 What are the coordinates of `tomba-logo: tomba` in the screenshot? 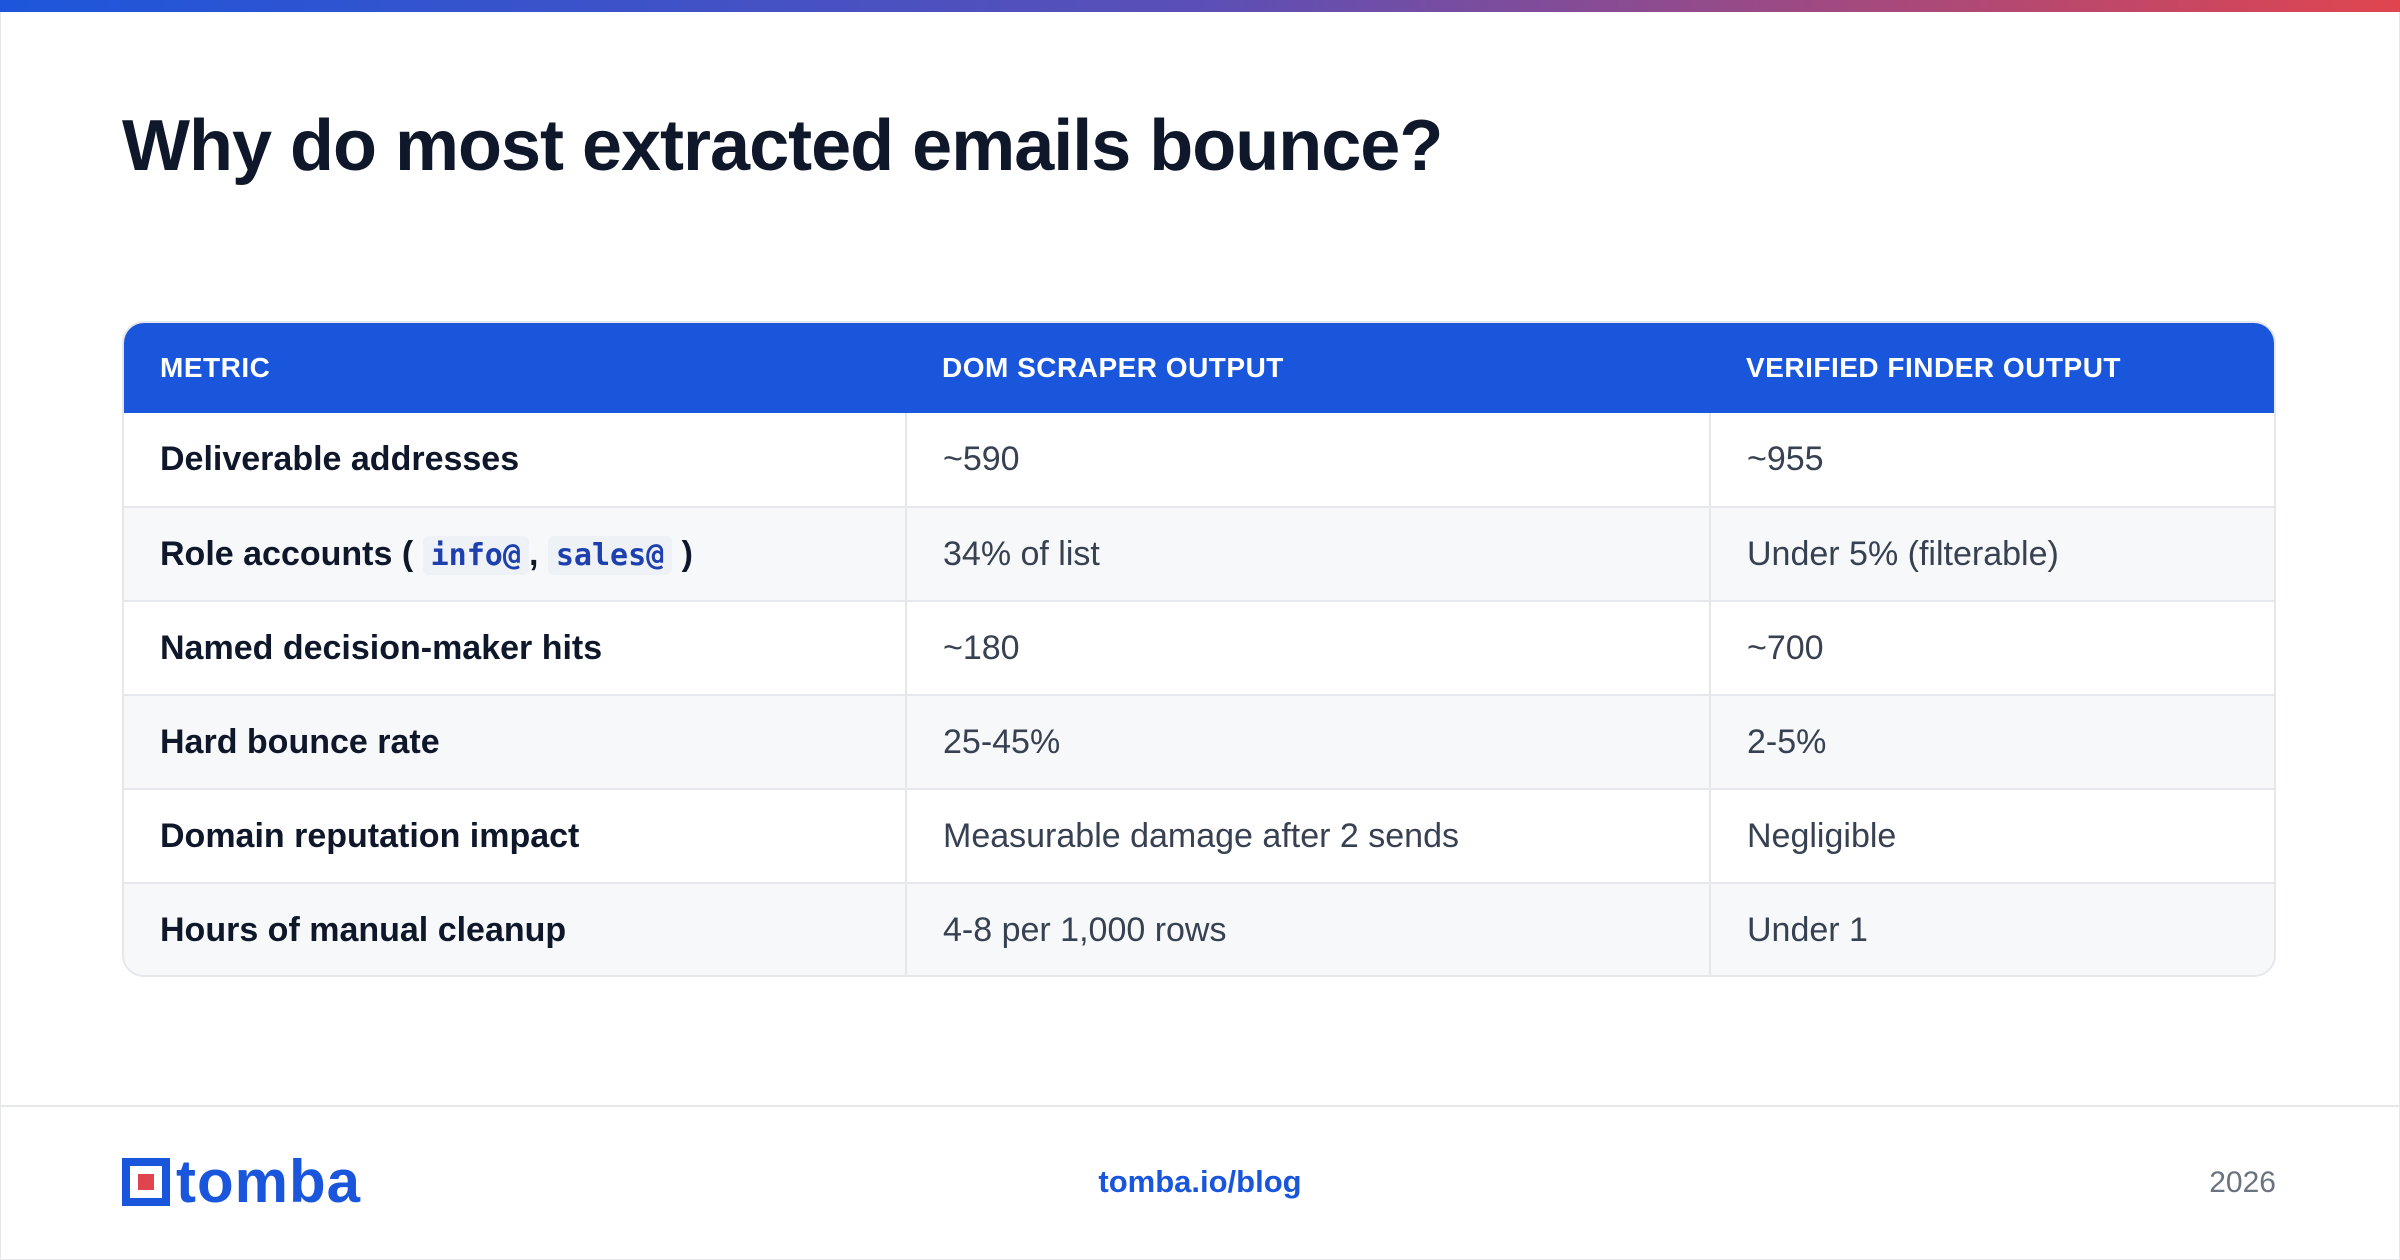 It's located at (241, 1181).